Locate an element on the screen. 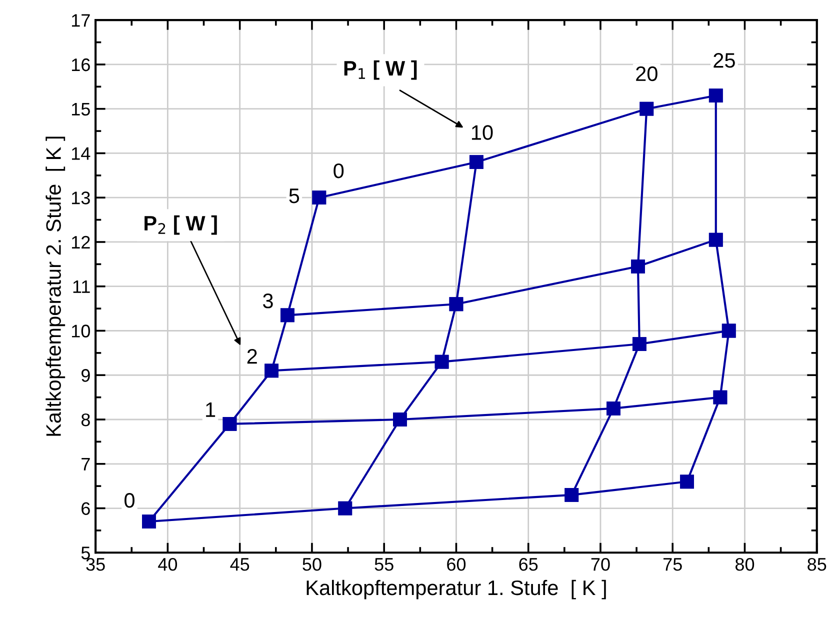 The height and width of the screenshot is (628, 831). y-tick-label: 5 is located at coordinates (85, 553).